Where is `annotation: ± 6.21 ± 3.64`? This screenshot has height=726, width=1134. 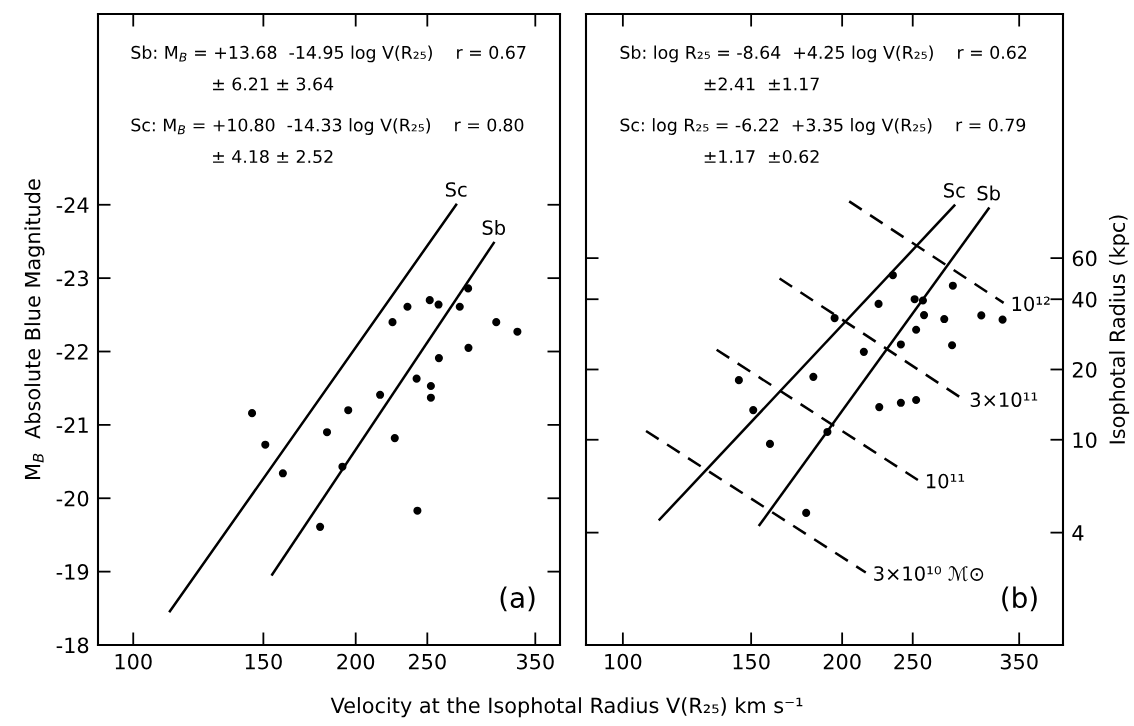
annotation: ± 6.21 ± 3.64 is located at coordinates (273, 84).